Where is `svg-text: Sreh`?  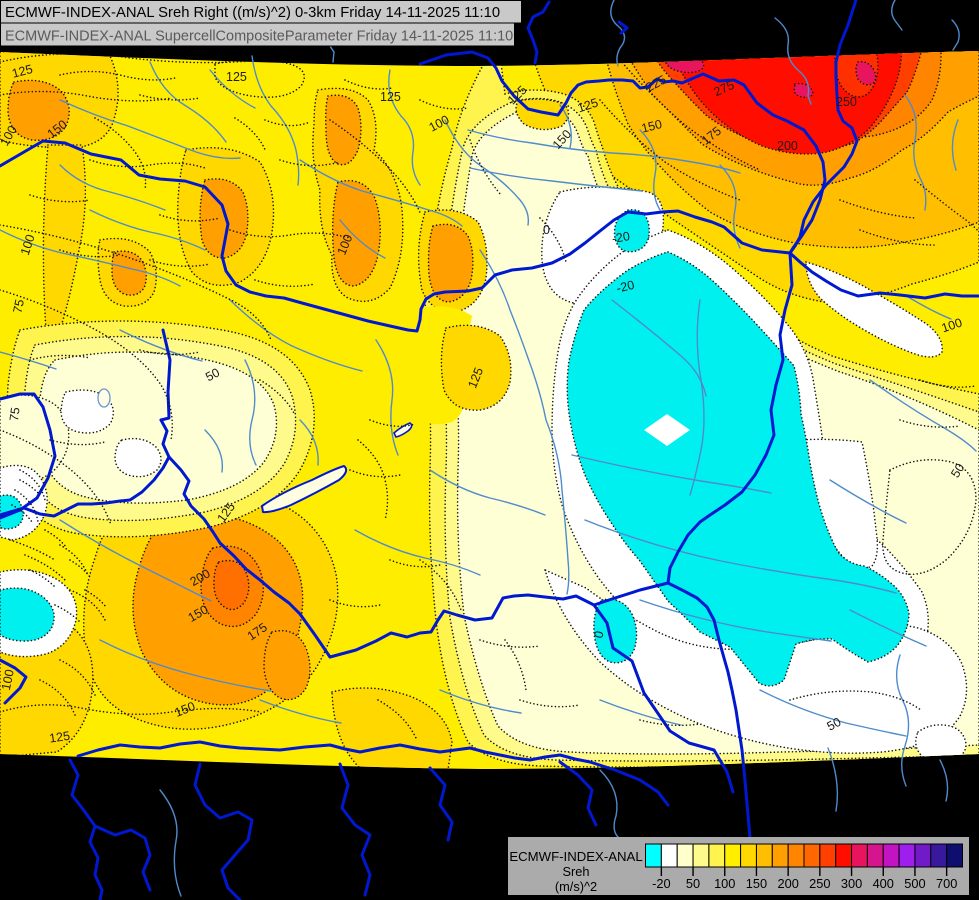 svg-text: Sreh is located at coordinates (575, 871).